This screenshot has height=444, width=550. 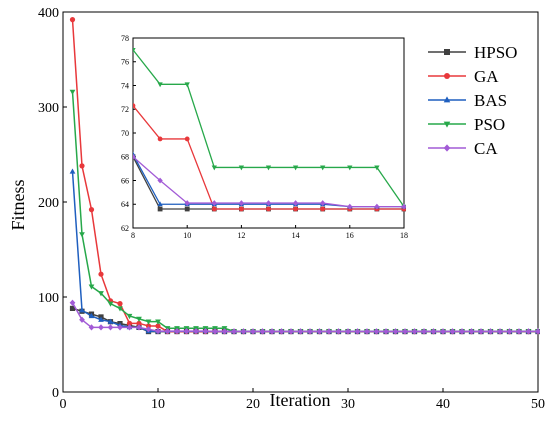 What do you see at coordinates (125, 38) in the screenshot?
I see `inset-y-tick-label: 78` at bounding box center [125, 38].